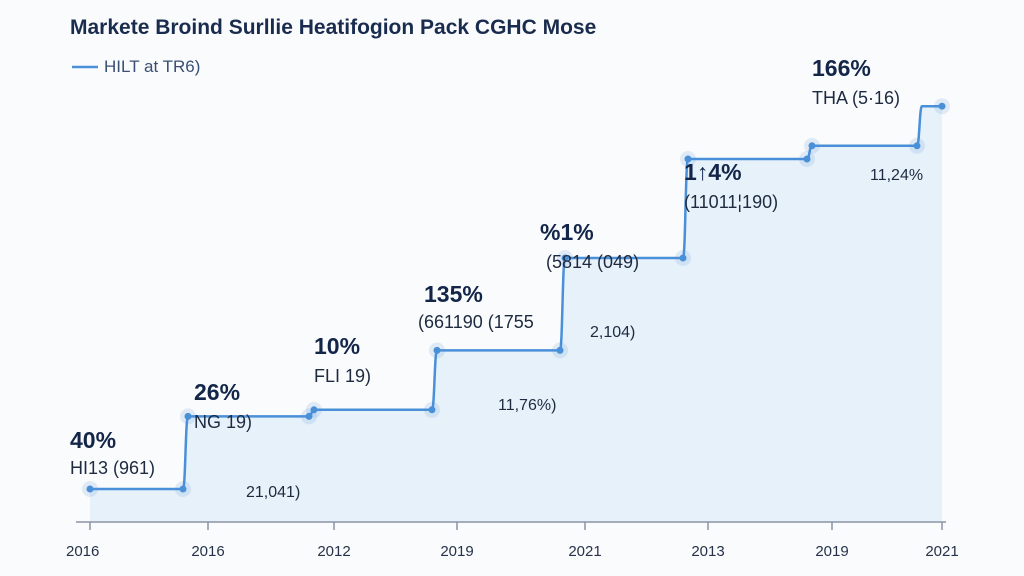 The width and height of the screenshot is (1024, 576). Describe the element at coordinates (731, 202) in the screenshot. I see `point-label-detail: (11011¦190)` at that location.